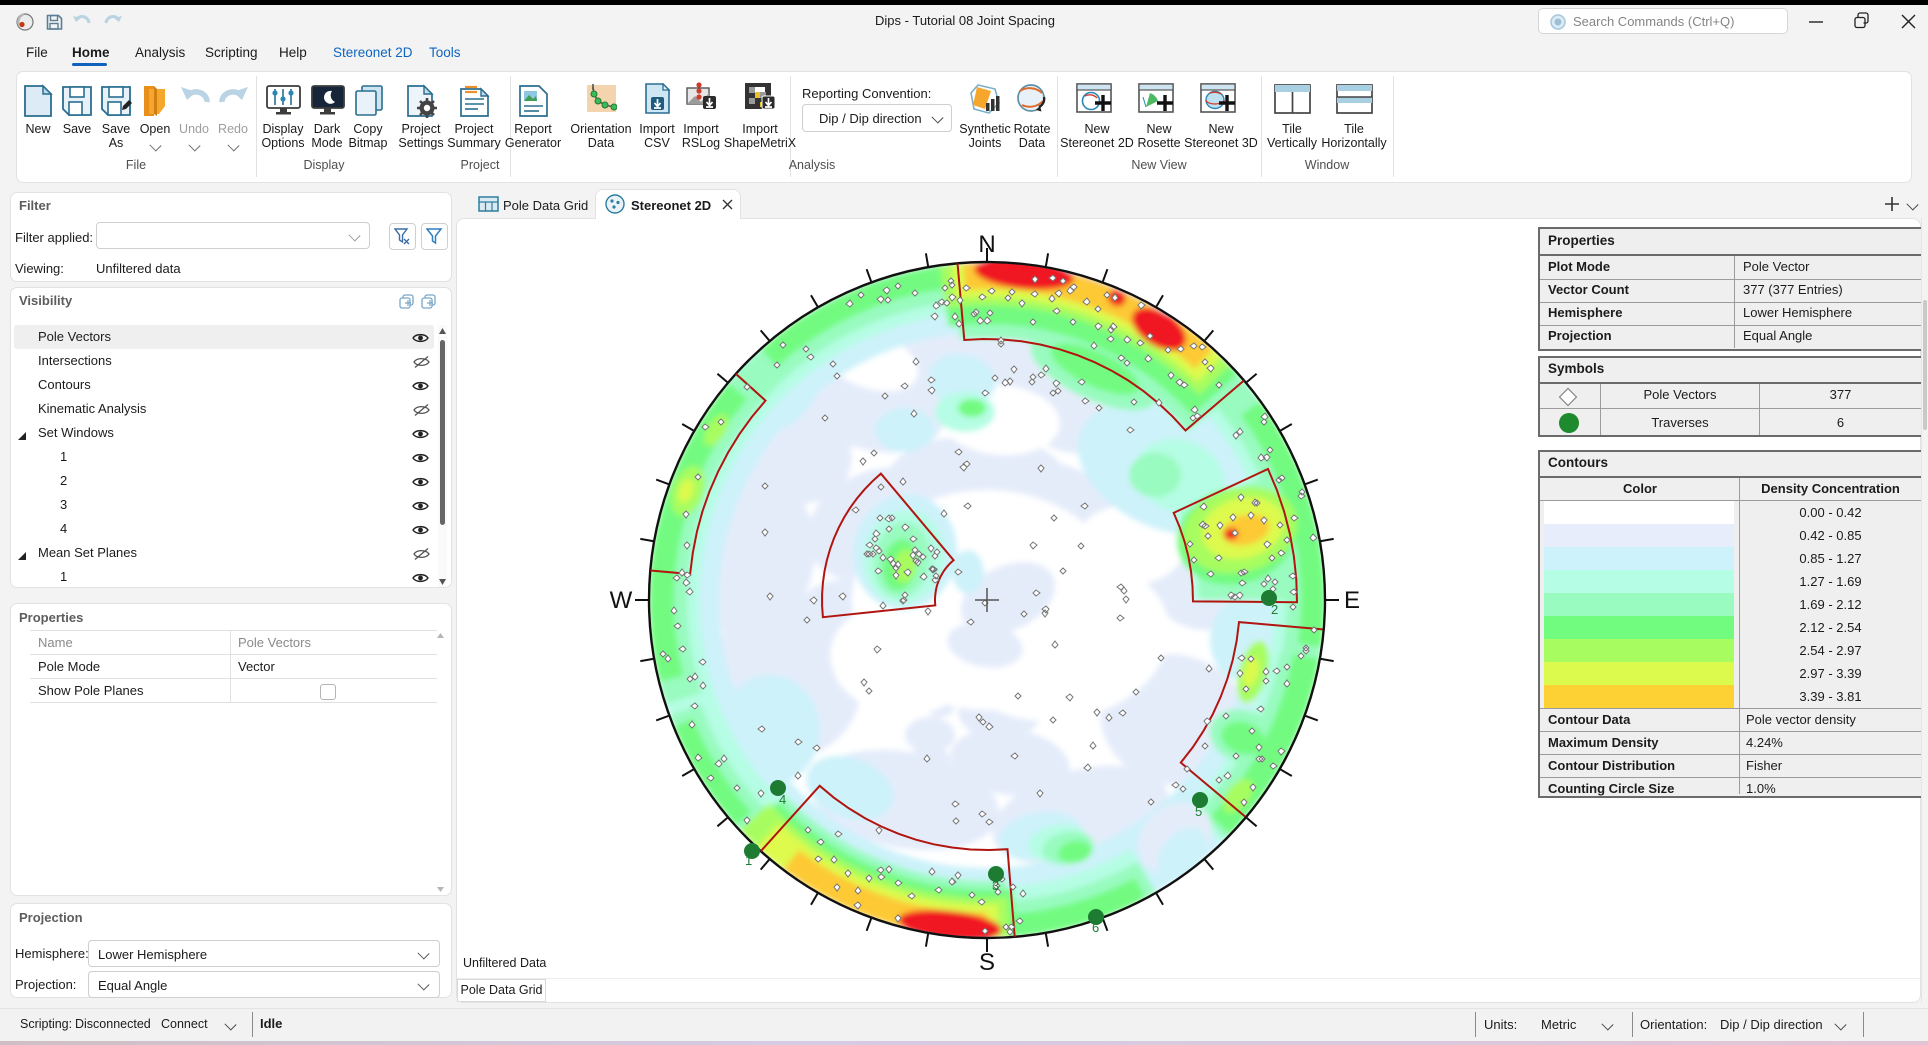 Image resolution: width=1928 pixels, height=1045 pixels. What do you see at coordinates (748, 860) in the screenshot?
I see `svg-text: 1` at bounding box center [748, 860].